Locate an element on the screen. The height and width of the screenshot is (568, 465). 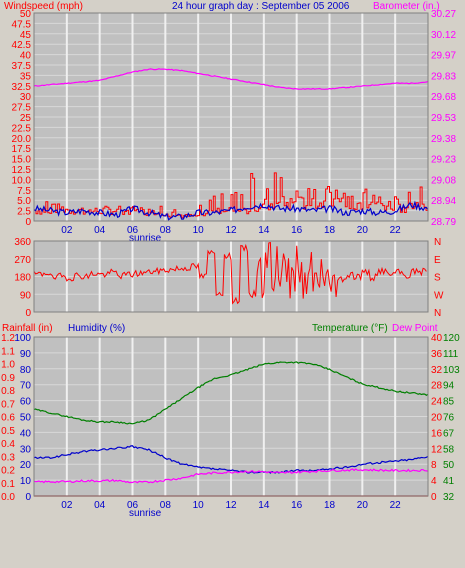
y-tick-label: 0.9 is located at coordinates (8, 378).